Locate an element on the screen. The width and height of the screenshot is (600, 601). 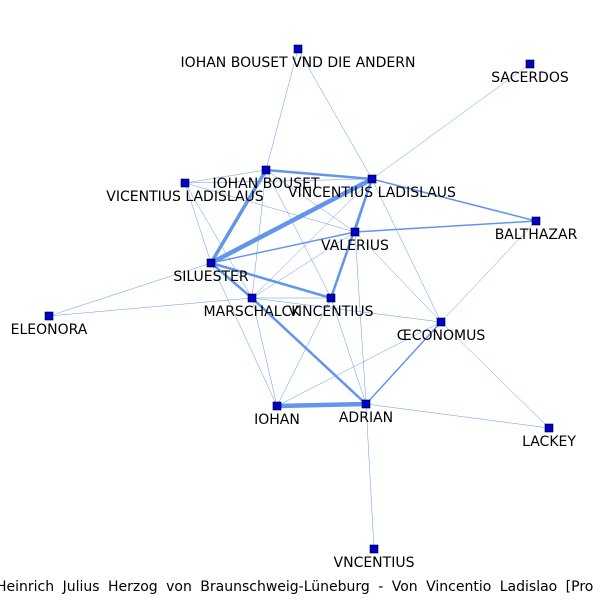
edge-valerius-oeconomus is located at coordinates (398, 277).